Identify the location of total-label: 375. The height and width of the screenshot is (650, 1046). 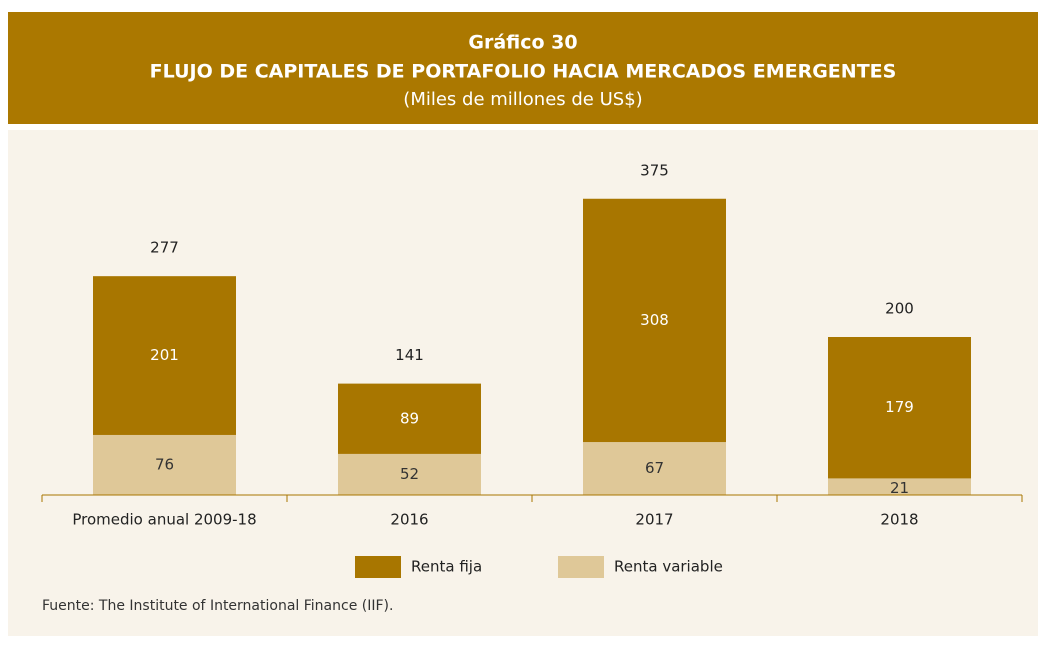
(654, 170).